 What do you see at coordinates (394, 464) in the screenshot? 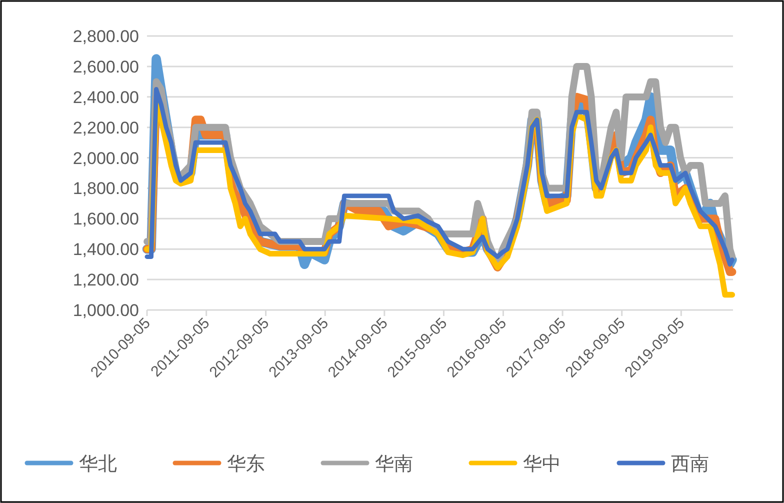
I see `legend-label: 华南` at bounding box center [394, 464].